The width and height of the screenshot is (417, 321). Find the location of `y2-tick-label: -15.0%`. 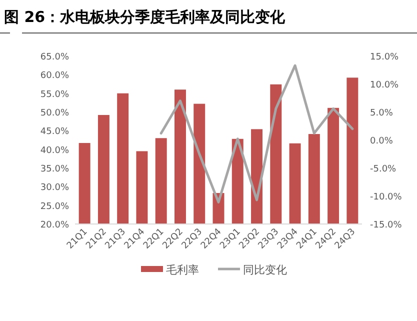

y2-tick-label: -15.0% is located at coordinates (386, 225).